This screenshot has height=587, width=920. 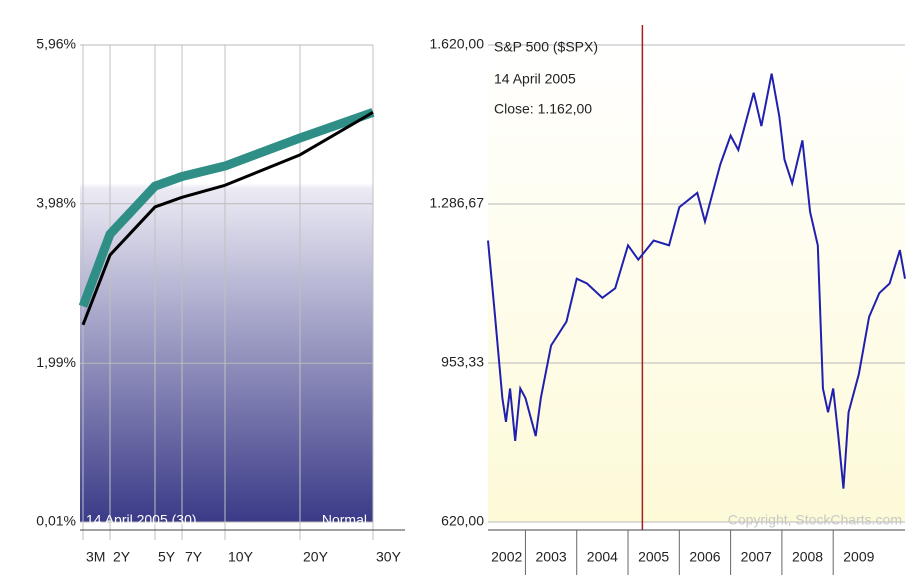 I want to click on x-tick-label: 2003, so click(x=551, y=557).